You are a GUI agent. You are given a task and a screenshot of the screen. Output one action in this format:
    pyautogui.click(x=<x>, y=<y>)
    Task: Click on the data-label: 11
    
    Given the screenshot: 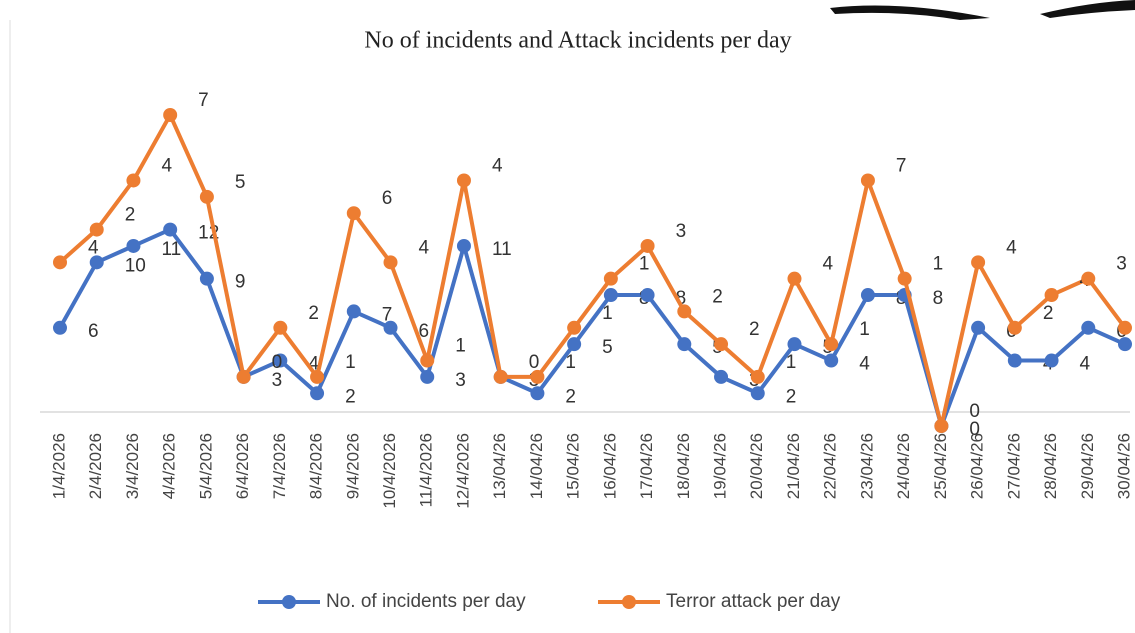 What is the action you would take?
    pyautogui.click(x=171, y=249)
    